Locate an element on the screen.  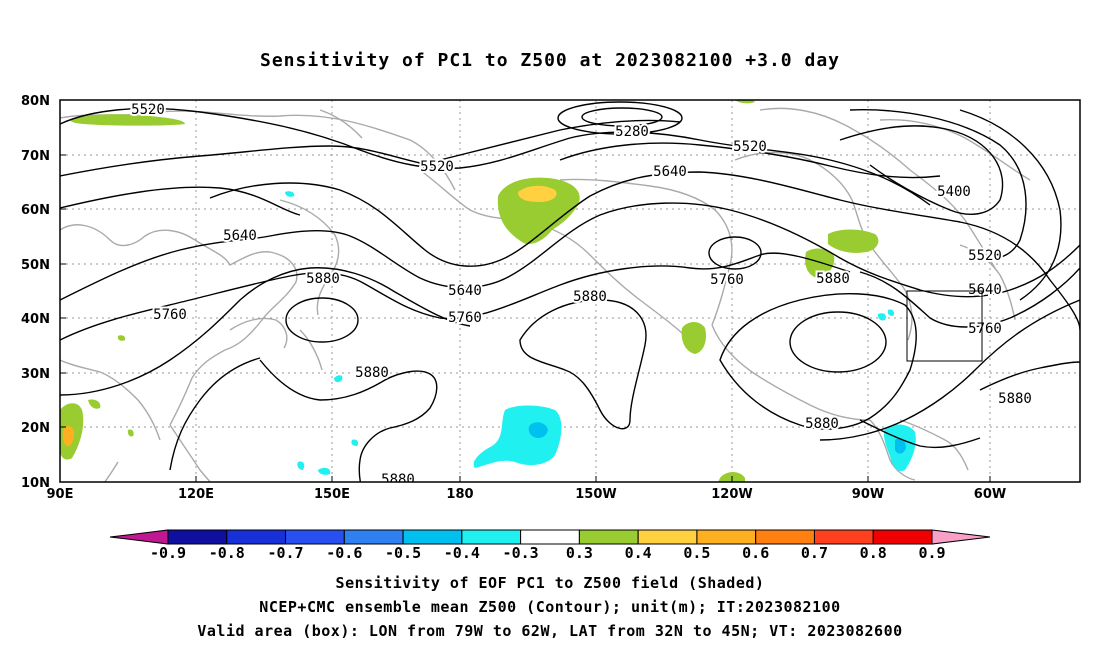
colorbar-tick-label: -0.5 is located at coordinates (403, 553).